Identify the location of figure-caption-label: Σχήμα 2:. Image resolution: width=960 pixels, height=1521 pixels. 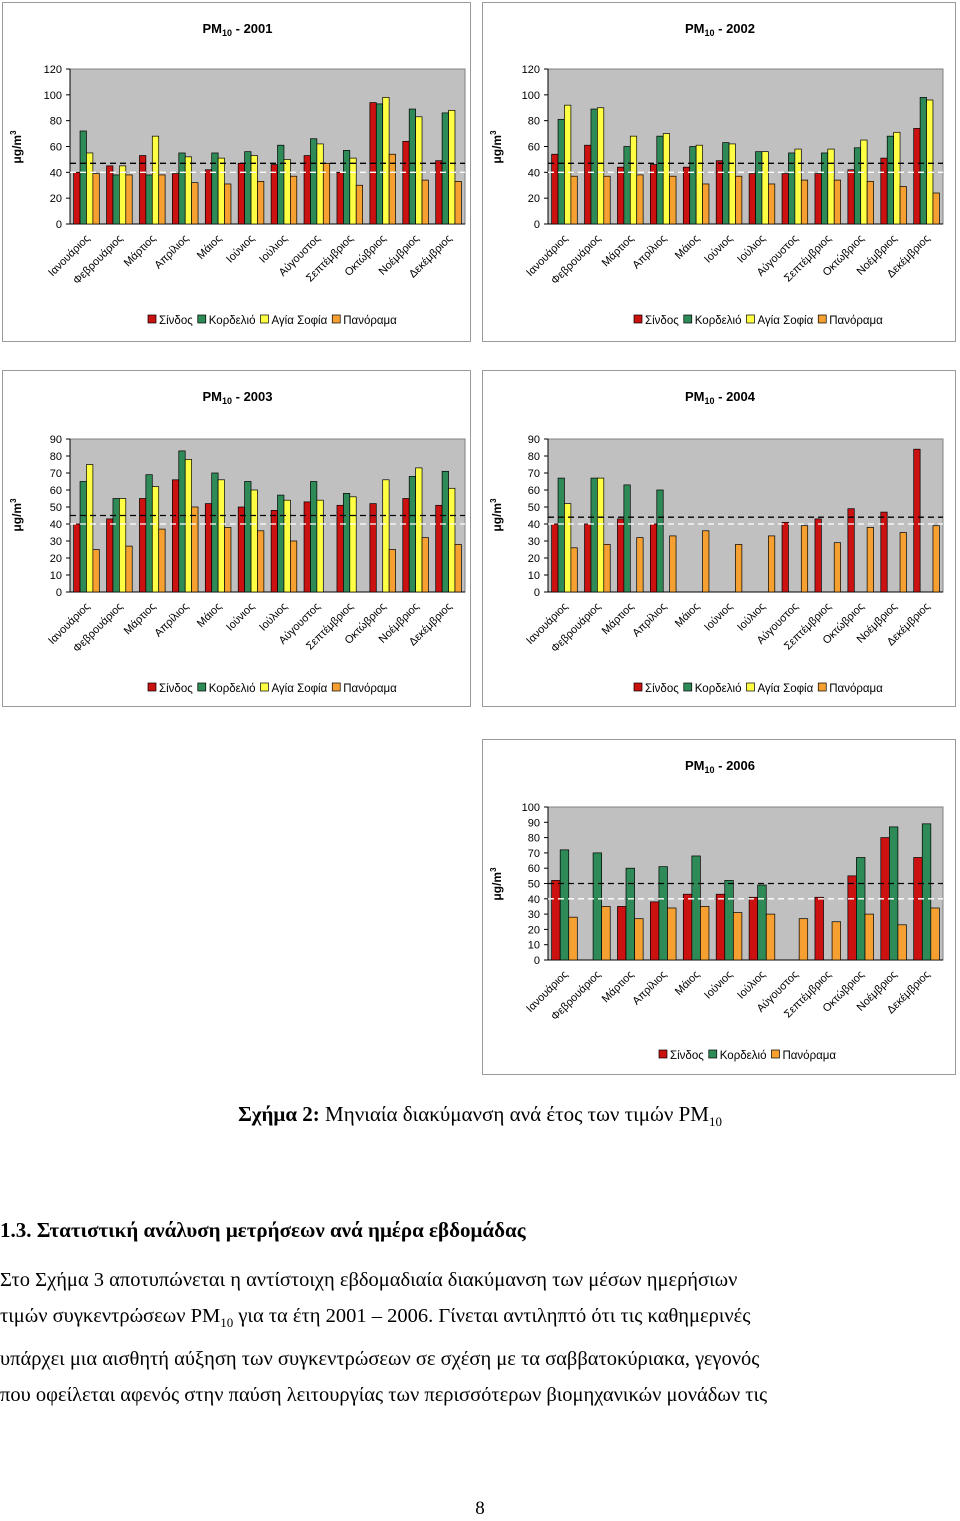
(279, 1114).